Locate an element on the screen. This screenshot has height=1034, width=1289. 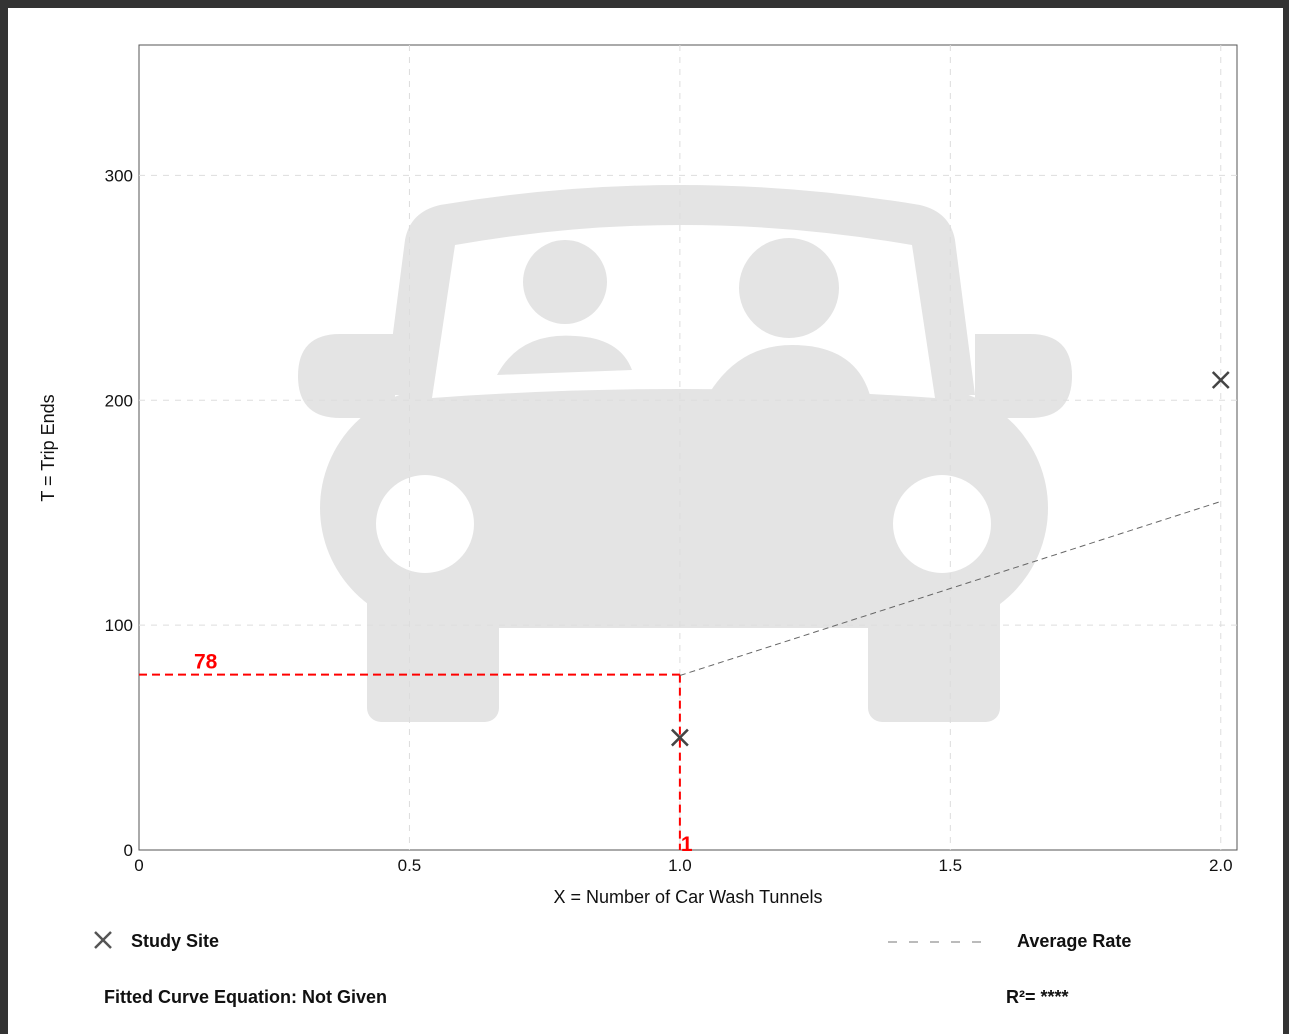
annotation-y-label: 78 is located at coordinates (206, 662).